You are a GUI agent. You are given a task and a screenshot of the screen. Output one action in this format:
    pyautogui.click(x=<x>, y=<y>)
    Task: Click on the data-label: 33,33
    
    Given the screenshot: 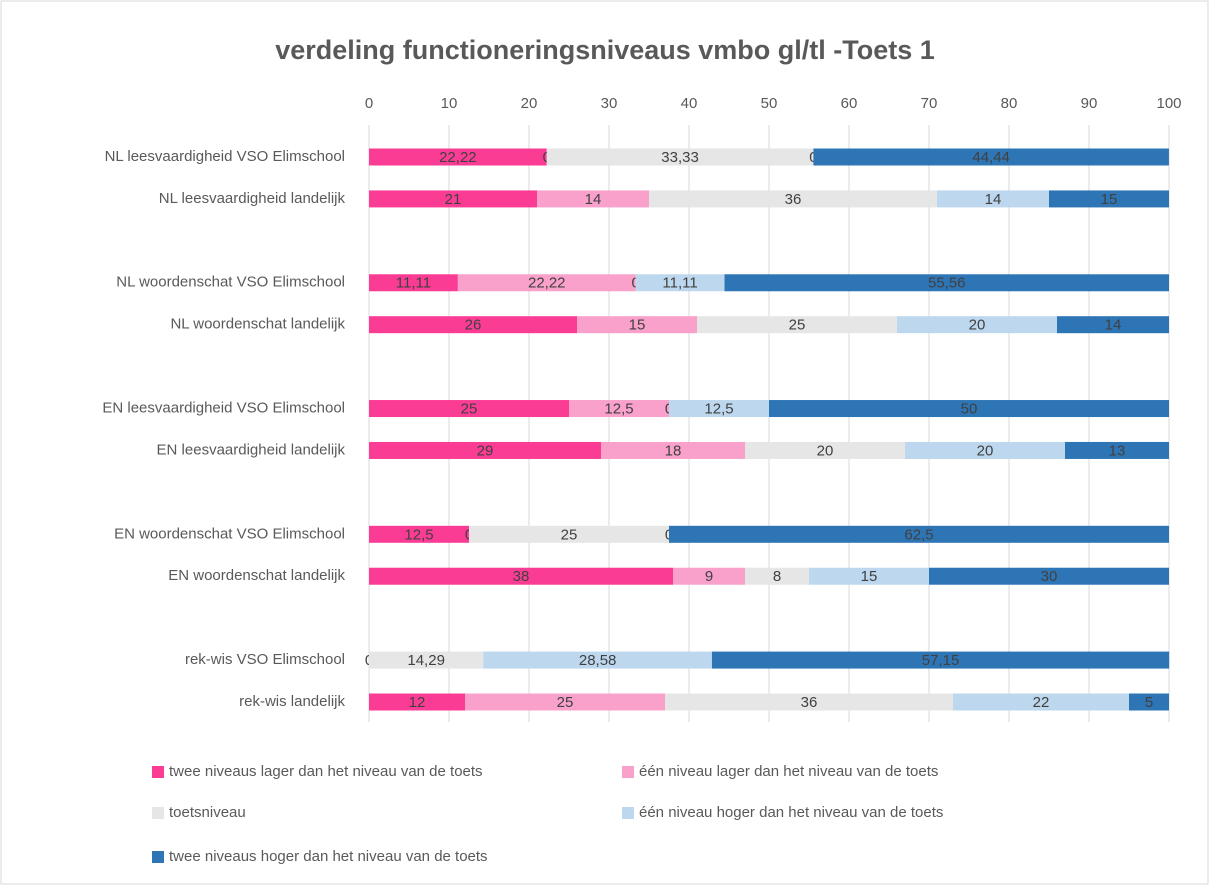 What is the action you would take?
    pyautogui.click(x=680, y=157)
    